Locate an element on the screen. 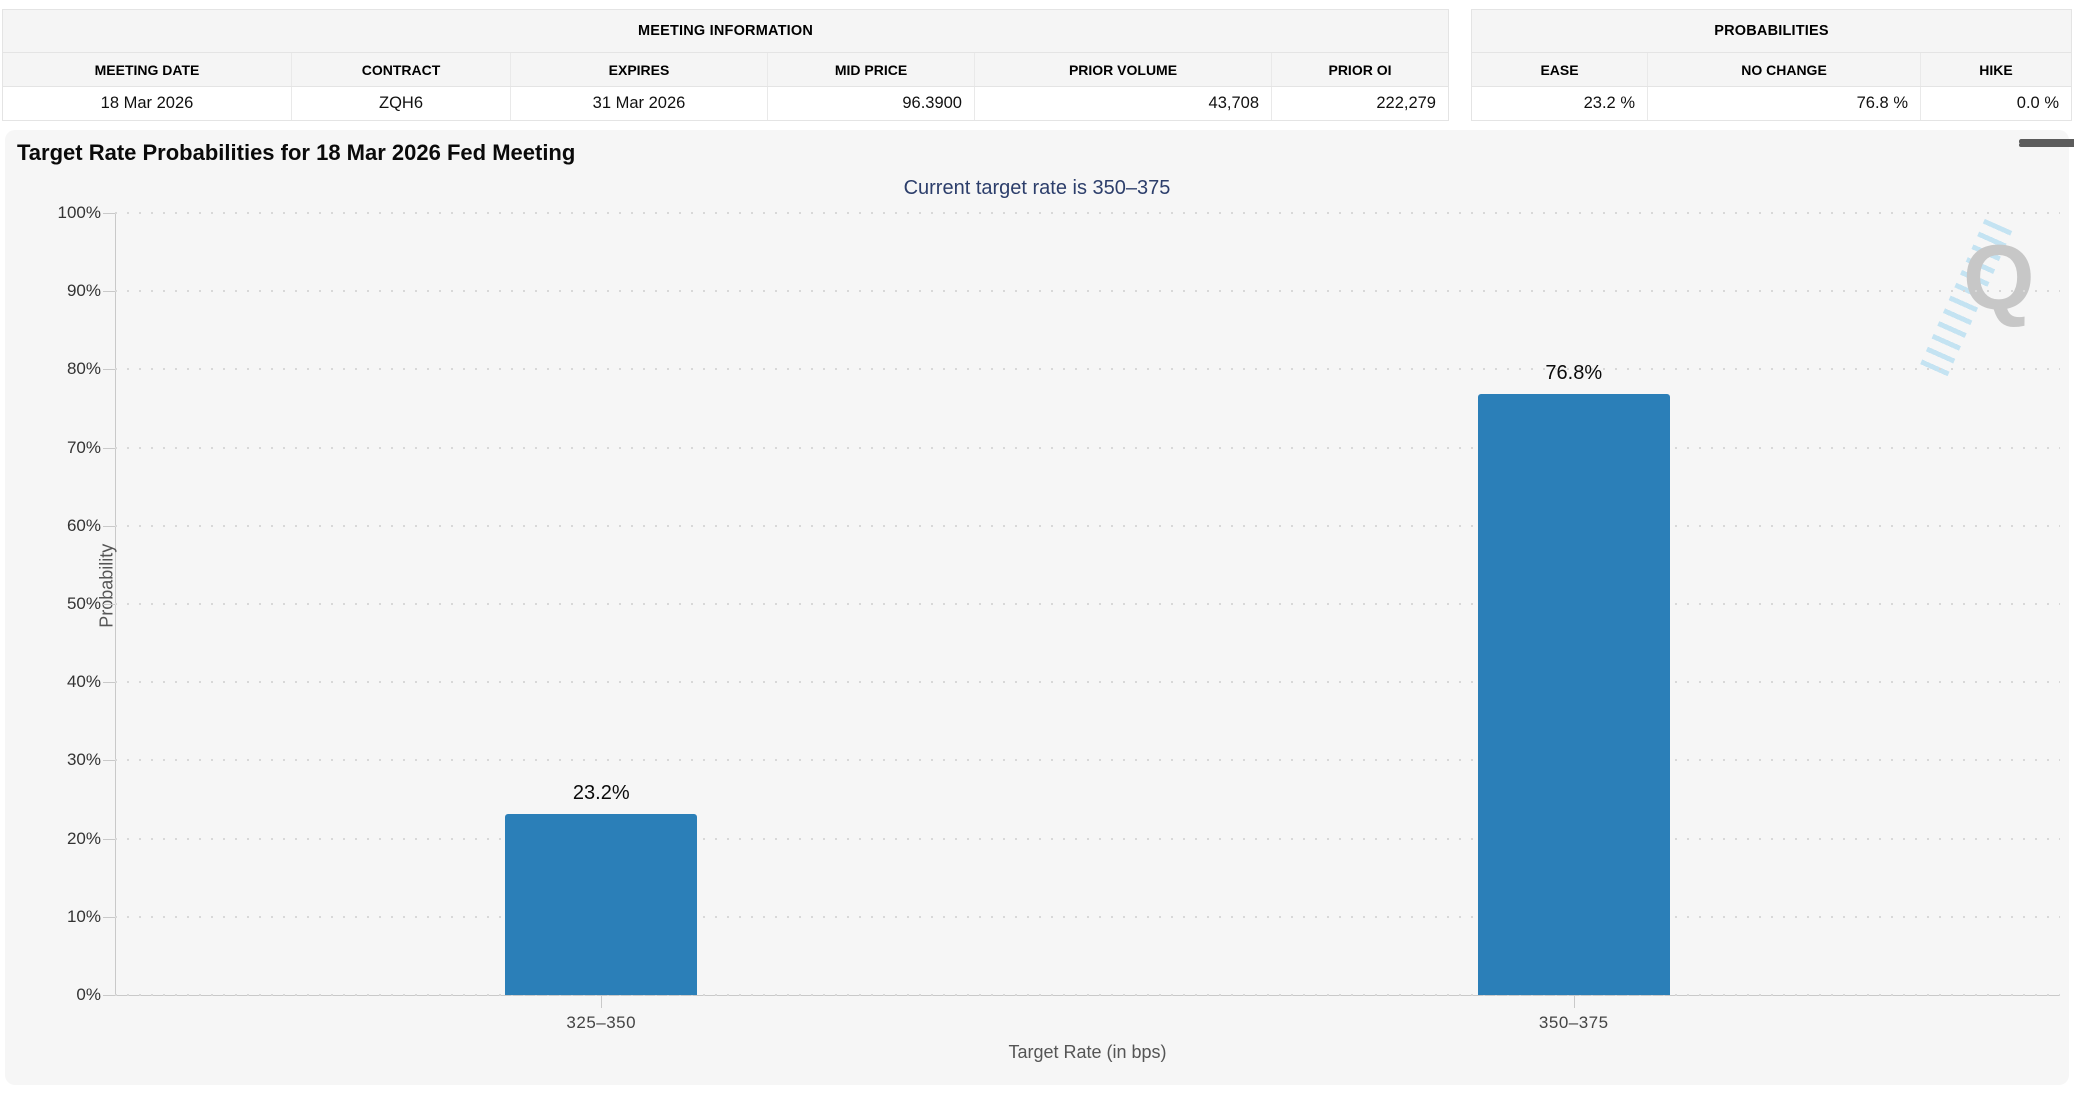 Image resolution: width=2074 pixels, height=1094 pixels. gridline-0% is located at coordinates (1087, 995).